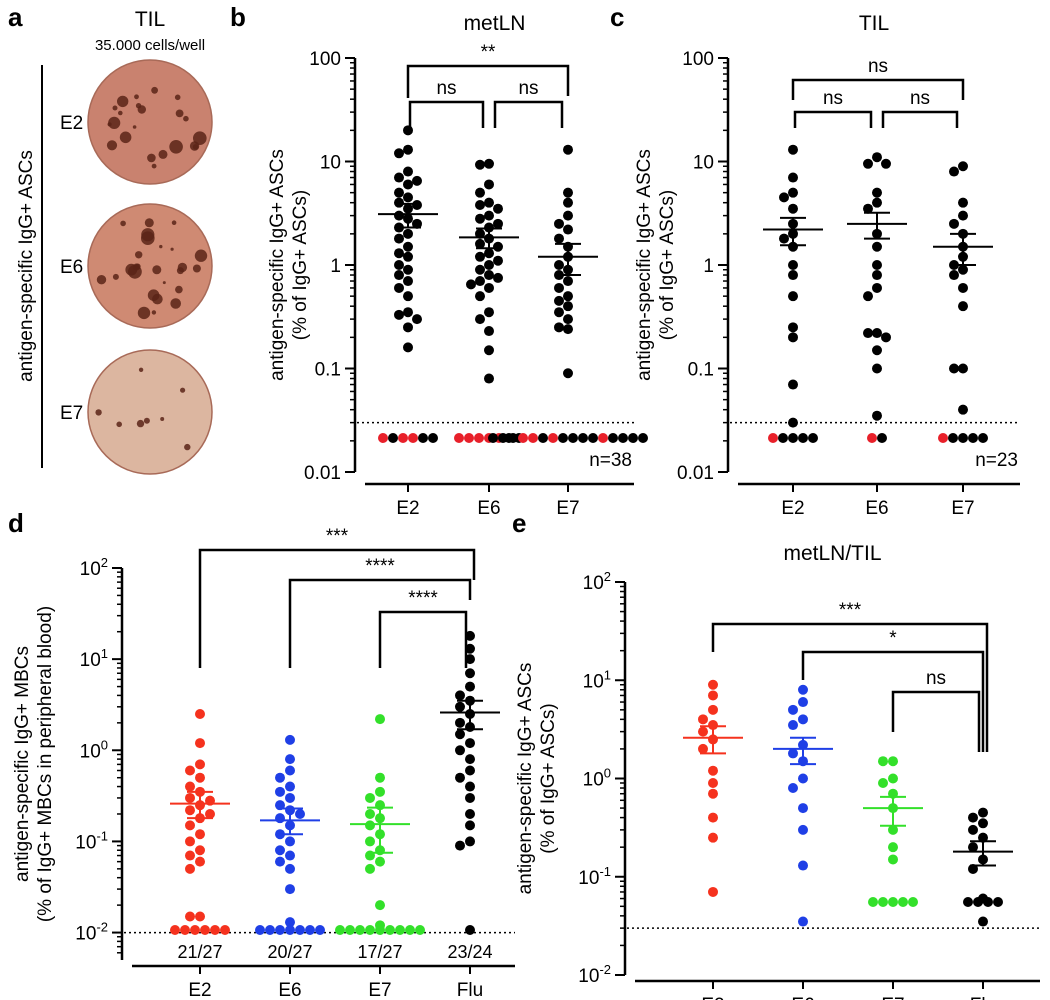  Describe the element at coordinates (102, 927) in the screenshot. I see `y-tick-exponent: -2` at that location.